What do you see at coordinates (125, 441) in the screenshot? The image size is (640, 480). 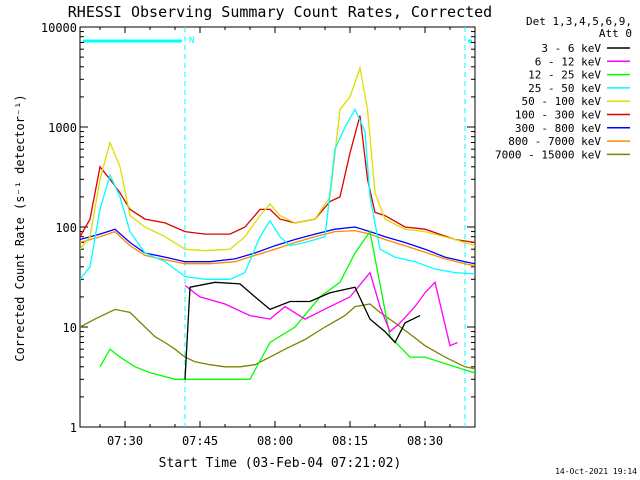 I see `x-tick-label: 07:30` at bounding box center [125, 441].